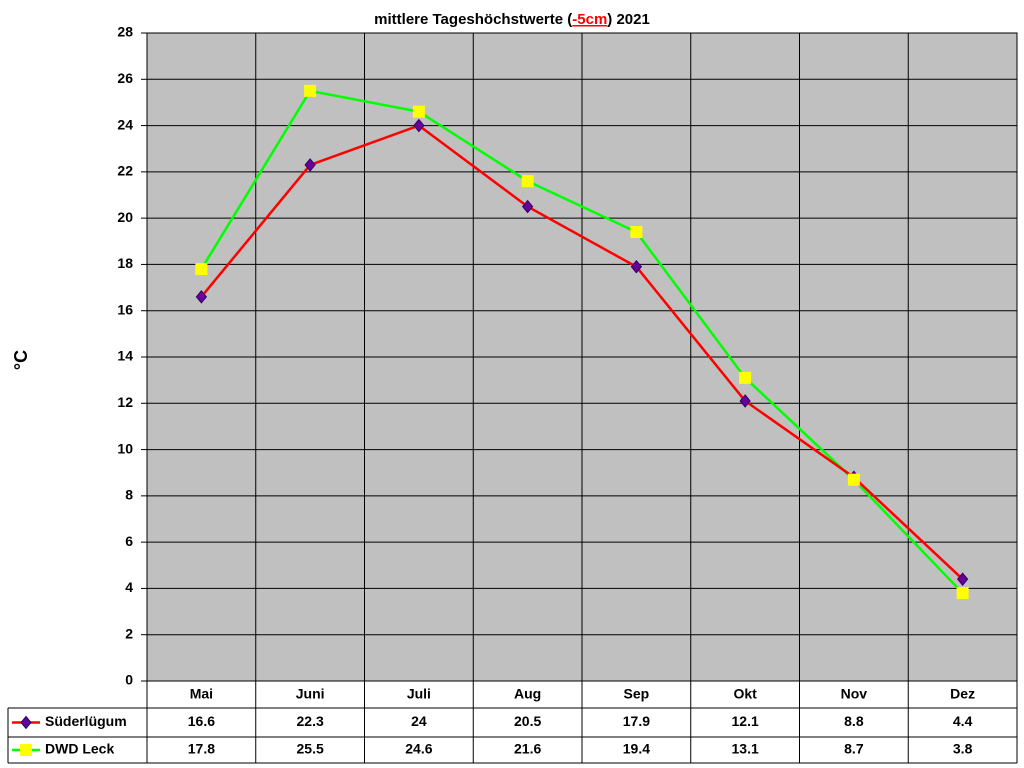 The image size is (1024, 768). I want to click on y-tick-label: 14, so click(125, 356).